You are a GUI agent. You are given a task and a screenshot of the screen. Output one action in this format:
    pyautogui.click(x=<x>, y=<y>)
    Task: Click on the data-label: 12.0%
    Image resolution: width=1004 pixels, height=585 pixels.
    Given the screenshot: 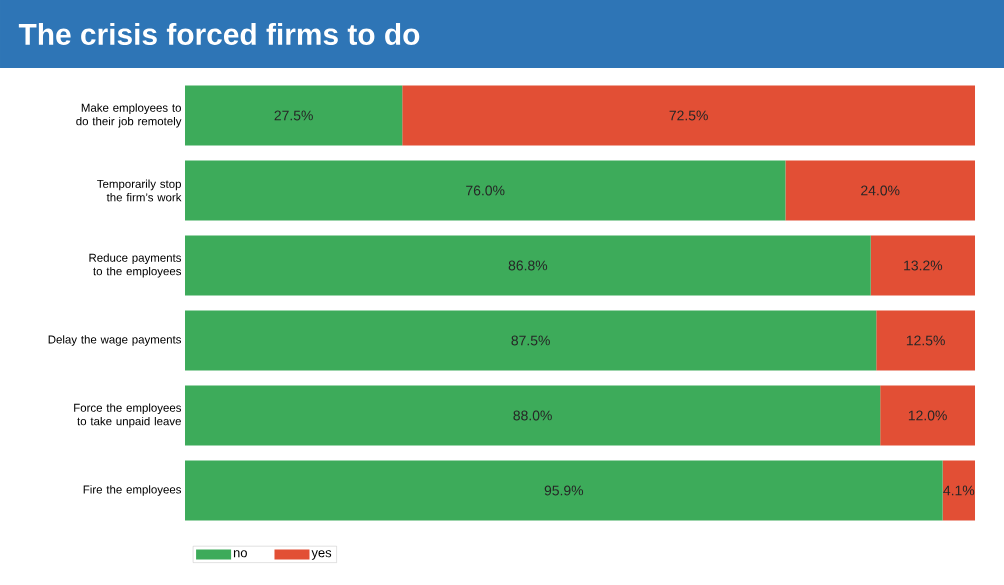 What is the action you would take?
    pyautogui.click(x=927, y=415)
    